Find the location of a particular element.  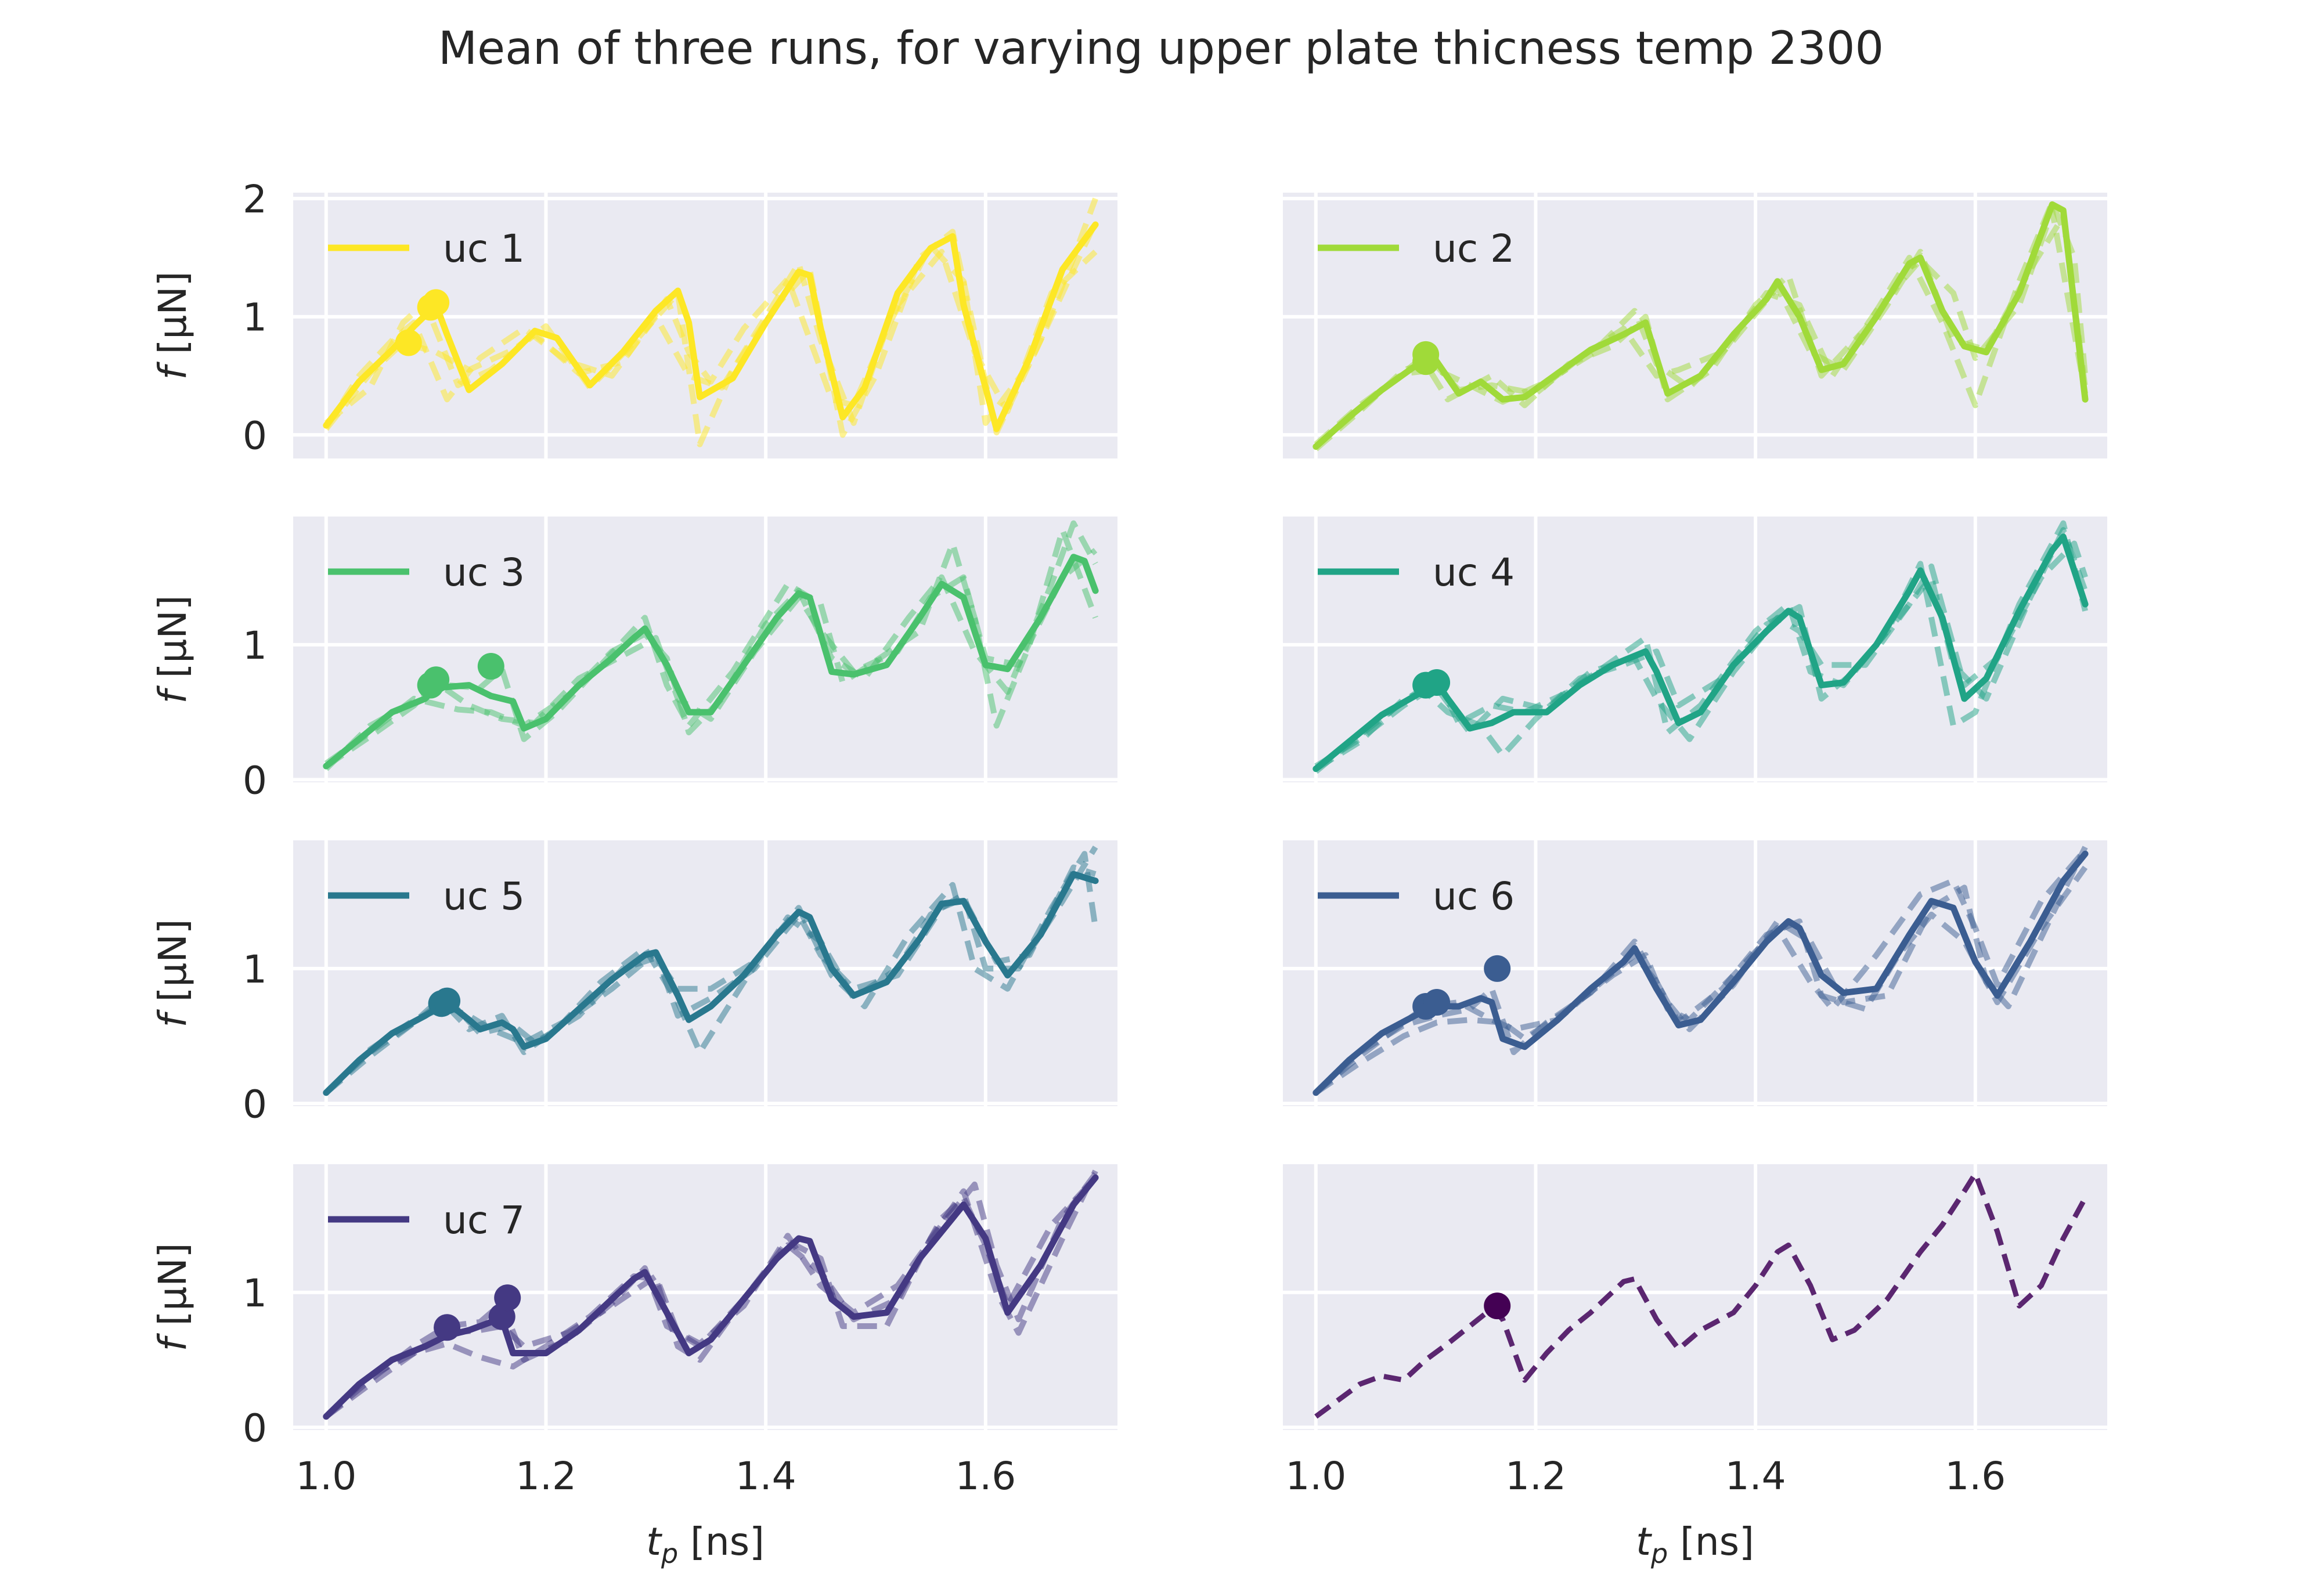

legend: uc 1 is located at coordinates (426, 249).